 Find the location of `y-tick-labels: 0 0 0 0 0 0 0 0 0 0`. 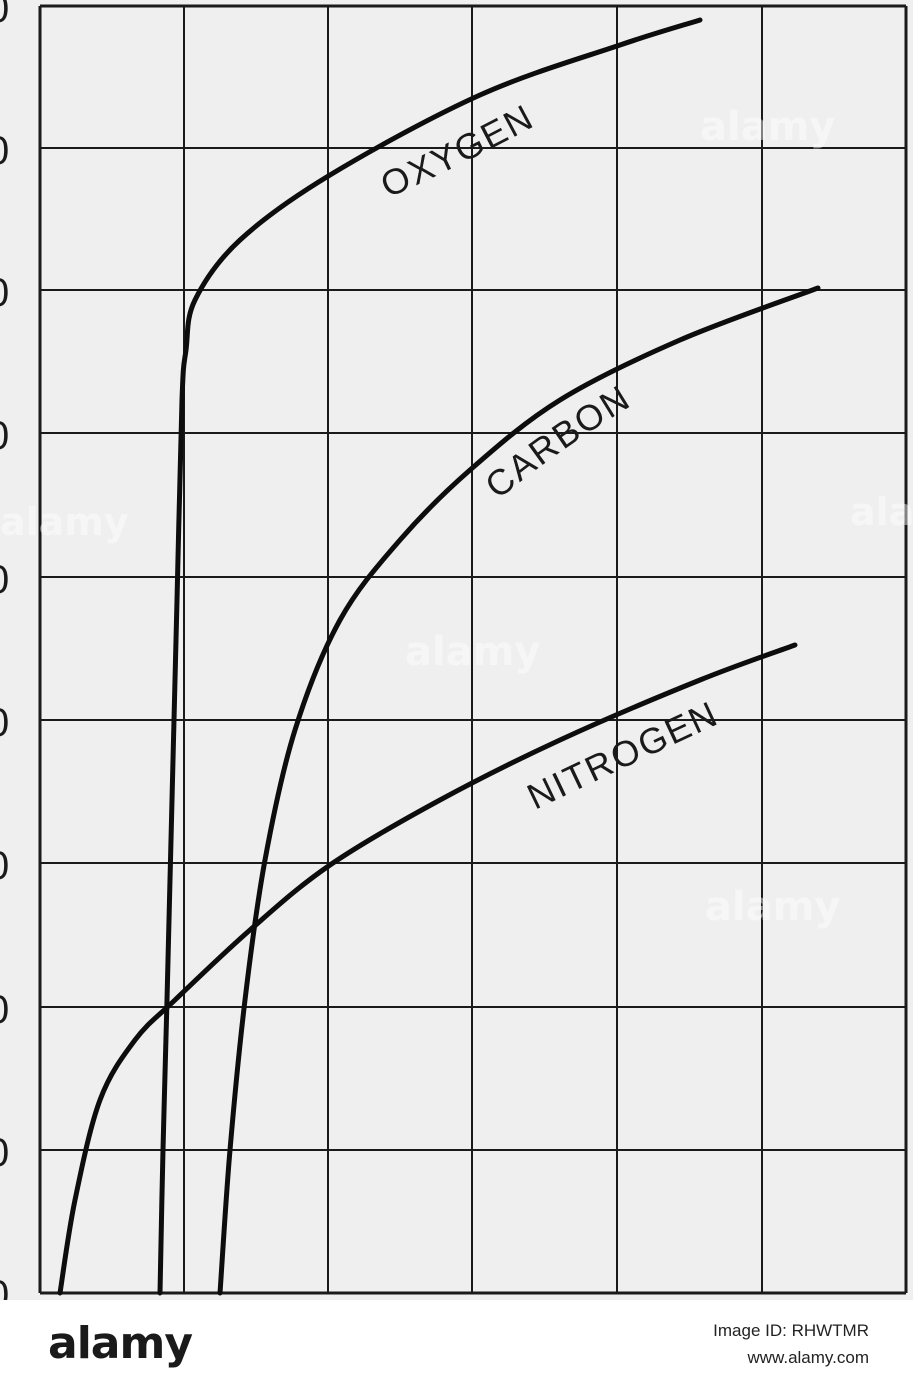

y-tick-labels: 0 0 0 0 0 0 0 0 0 0 is located at coordinates (4, 650).